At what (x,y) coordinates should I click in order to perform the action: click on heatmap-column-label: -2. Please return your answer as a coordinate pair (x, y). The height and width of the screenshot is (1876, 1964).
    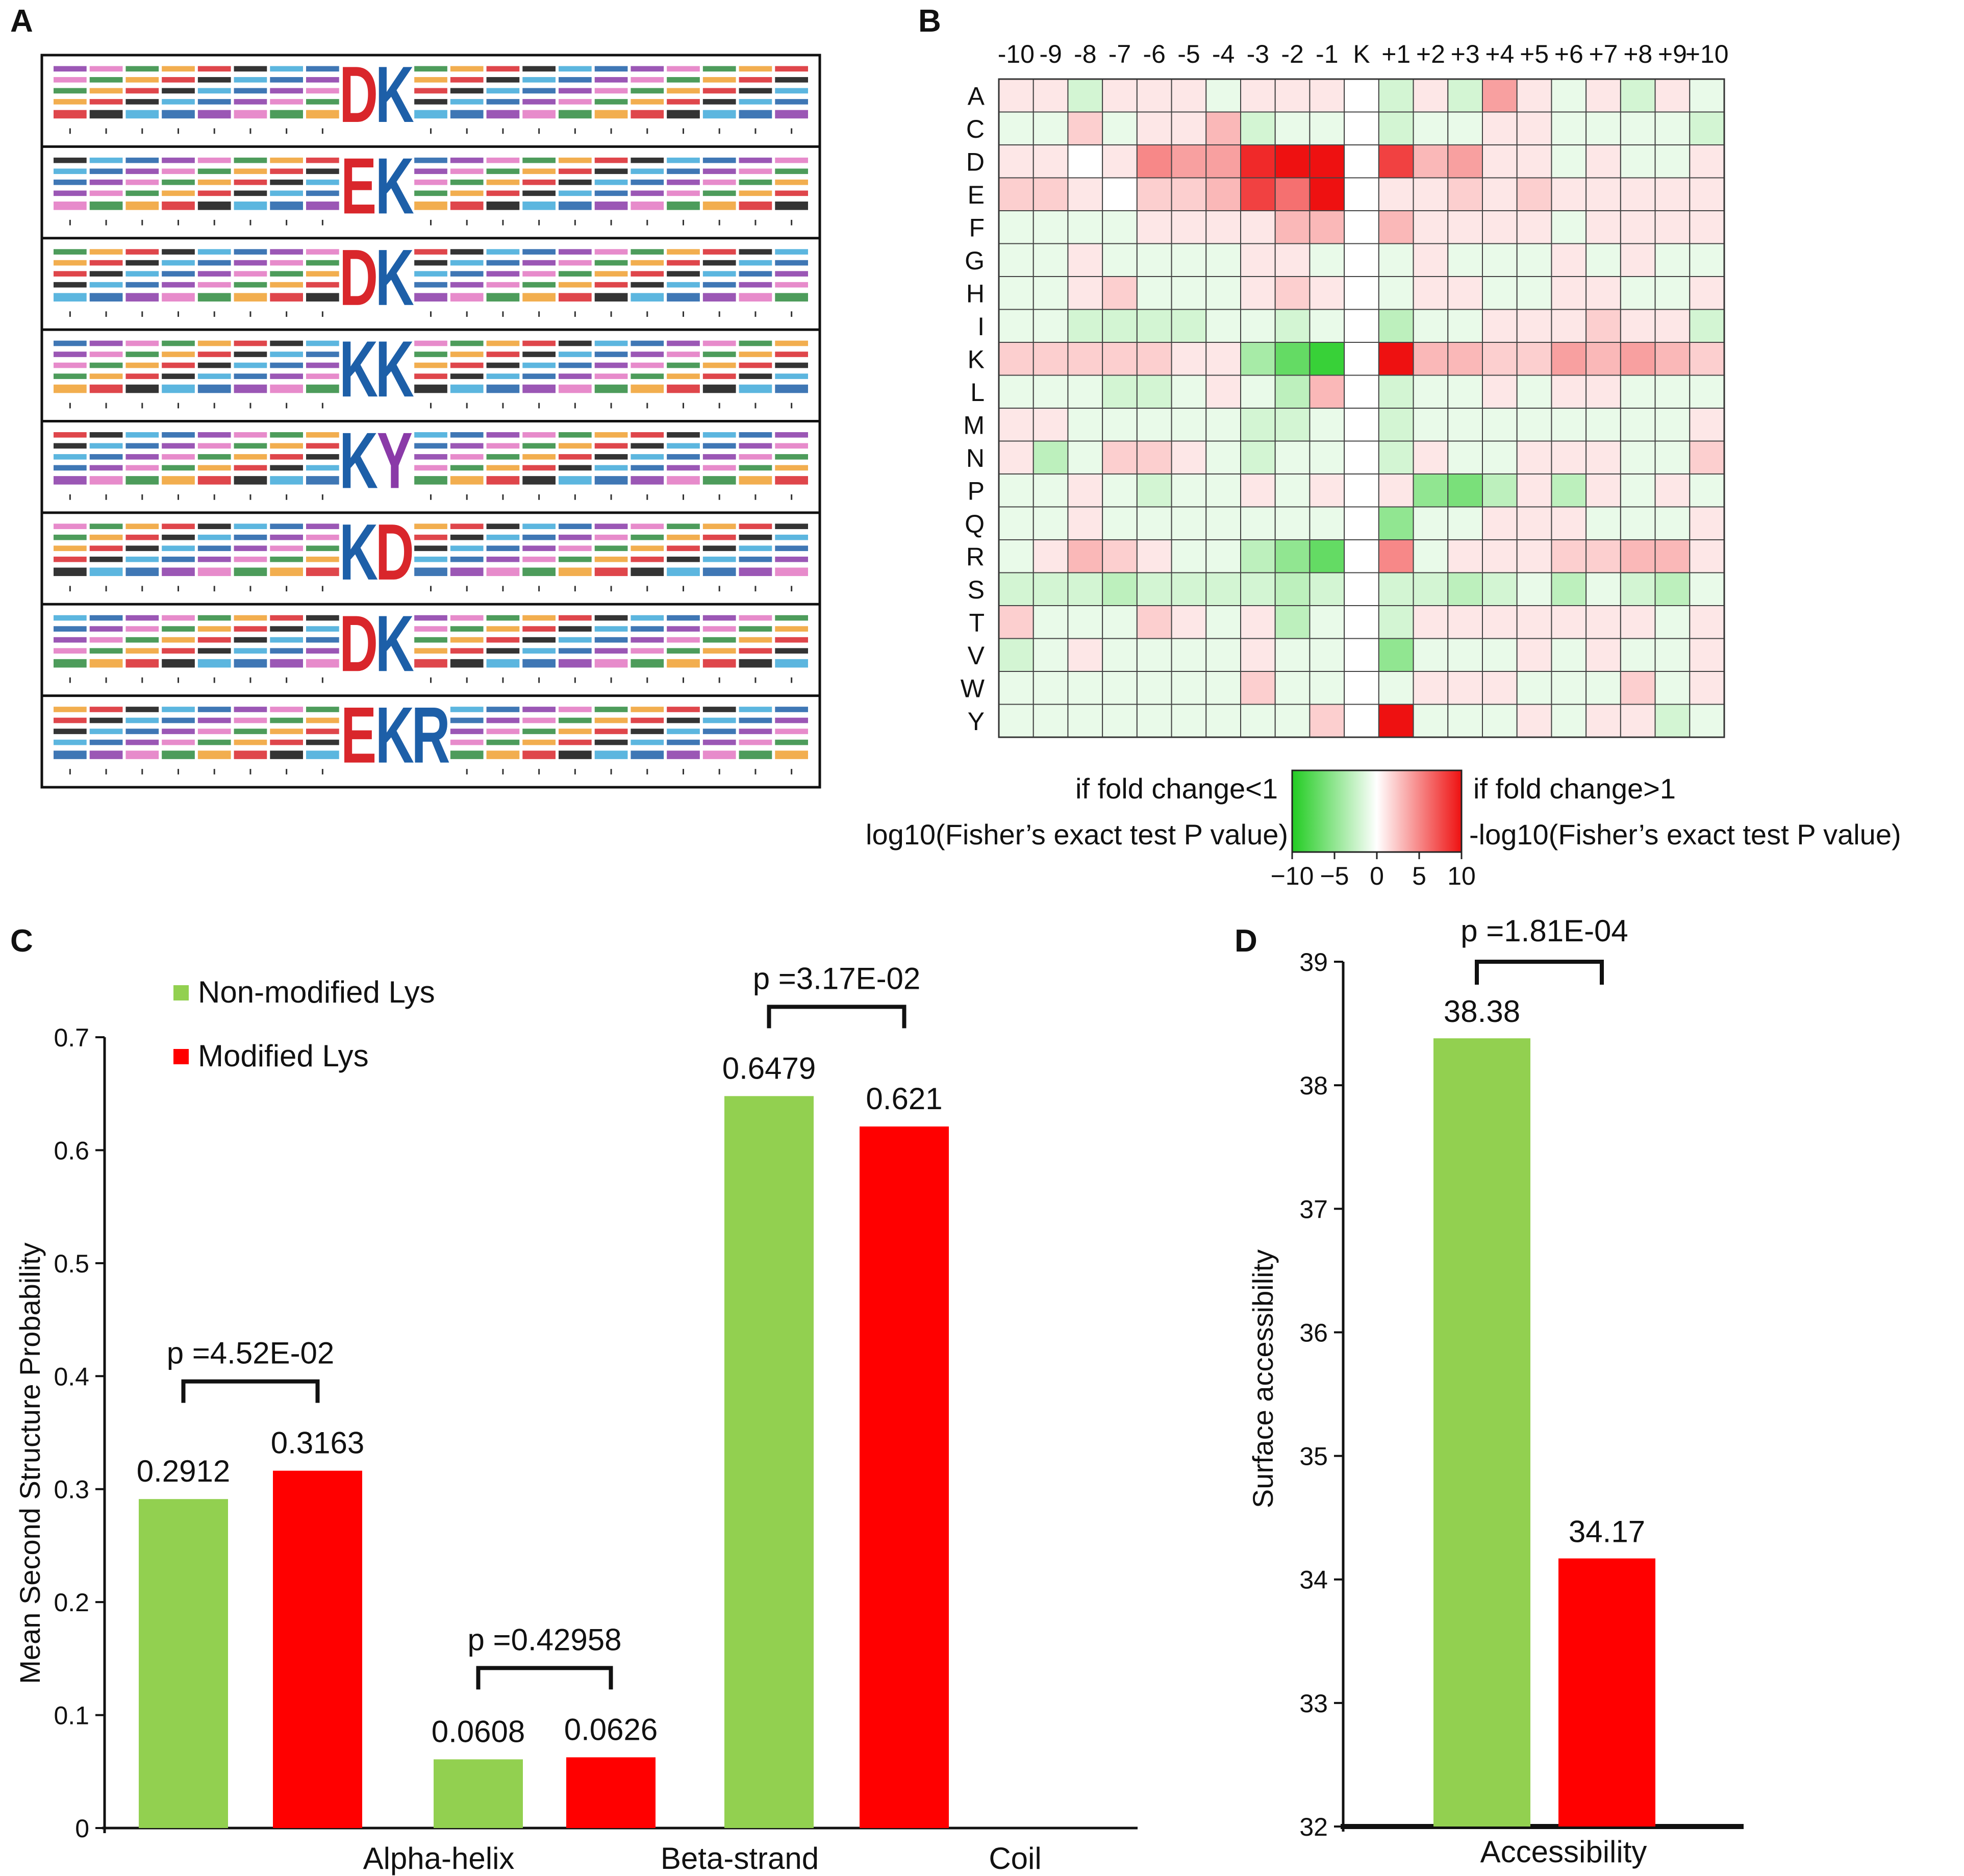
    Looking at the image, I should click on (1292, 54).